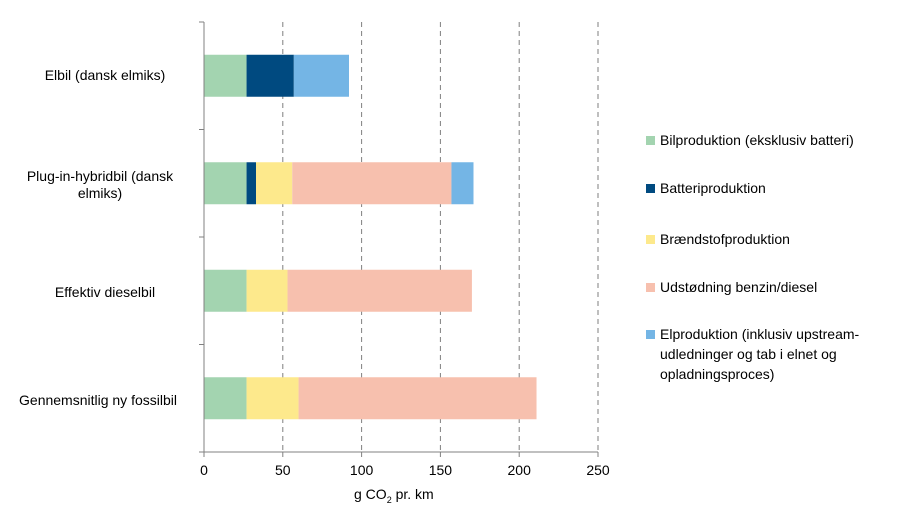 The height and width of the screenshot is (516, 912). Describe the element at coordinates (267, 290) in the screenshot. I see `bar-segment-c2-s2` at that location.